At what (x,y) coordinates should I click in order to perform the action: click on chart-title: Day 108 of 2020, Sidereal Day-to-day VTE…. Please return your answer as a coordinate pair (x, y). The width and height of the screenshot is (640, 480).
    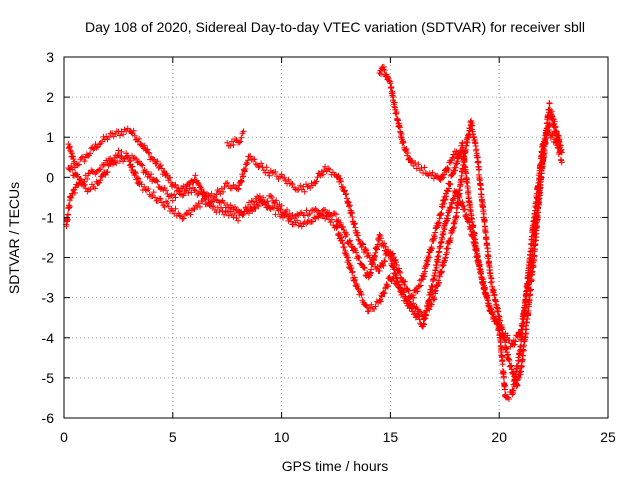
    Looking at the image, I should click on (335, 27).